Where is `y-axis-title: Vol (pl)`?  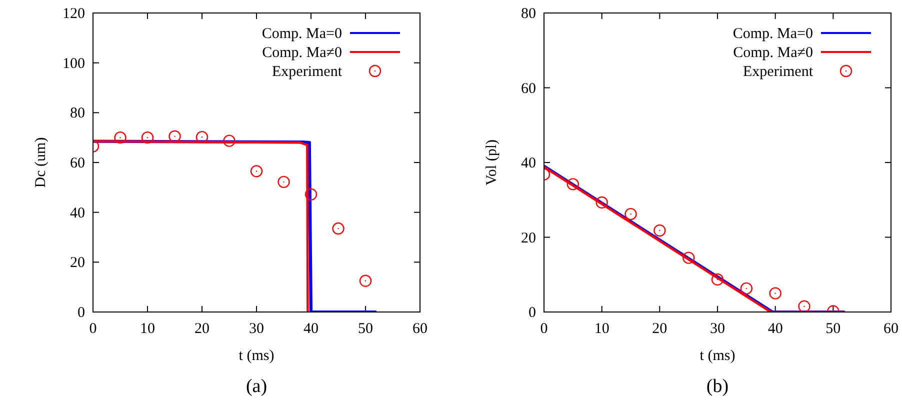
y-axis-title: Vol (pl) is located at coordinates (492, 163).